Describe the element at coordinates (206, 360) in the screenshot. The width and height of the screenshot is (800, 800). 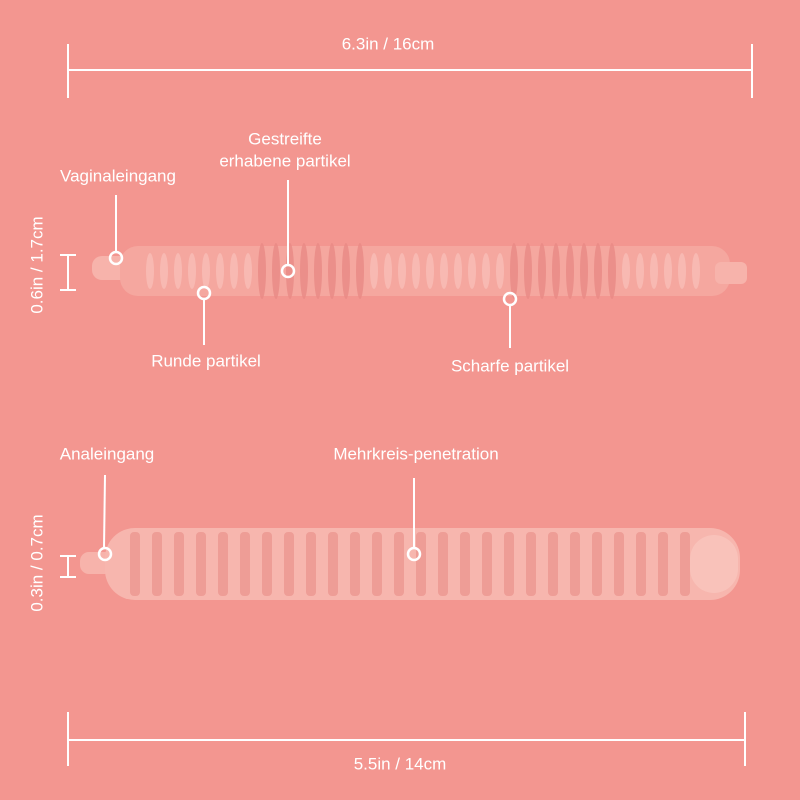
I see `callout-label: Runde partikel` at that location.